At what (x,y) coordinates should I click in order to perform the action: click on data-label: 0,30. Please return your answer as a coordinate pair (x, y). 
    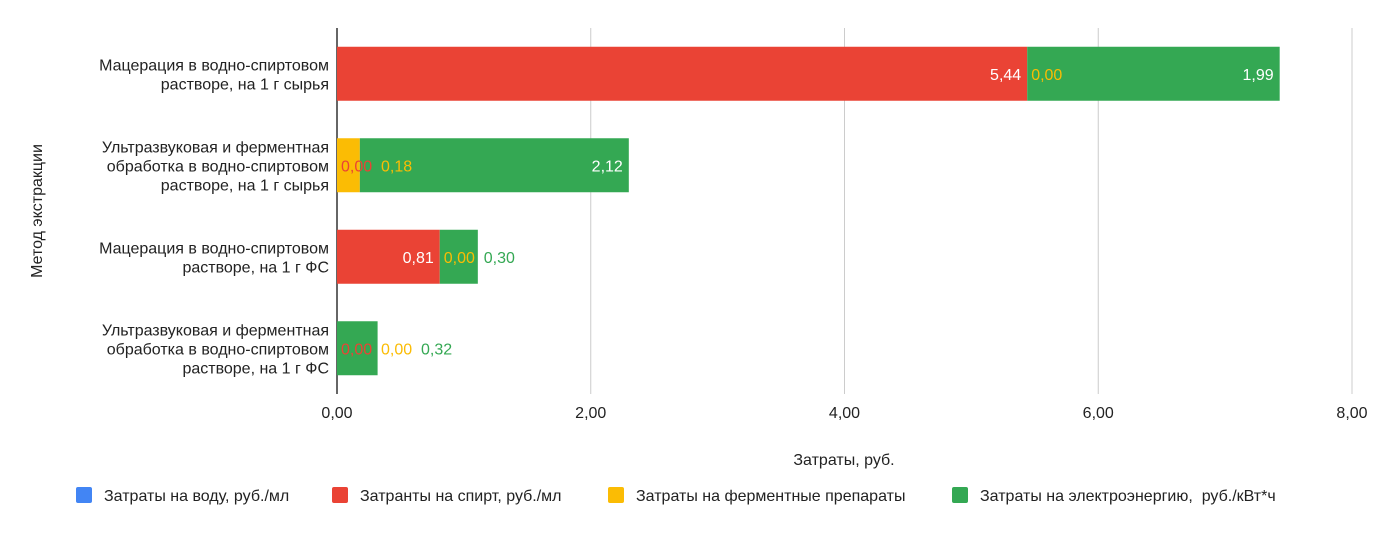
    Looking at the image, I should click on (499, 258).